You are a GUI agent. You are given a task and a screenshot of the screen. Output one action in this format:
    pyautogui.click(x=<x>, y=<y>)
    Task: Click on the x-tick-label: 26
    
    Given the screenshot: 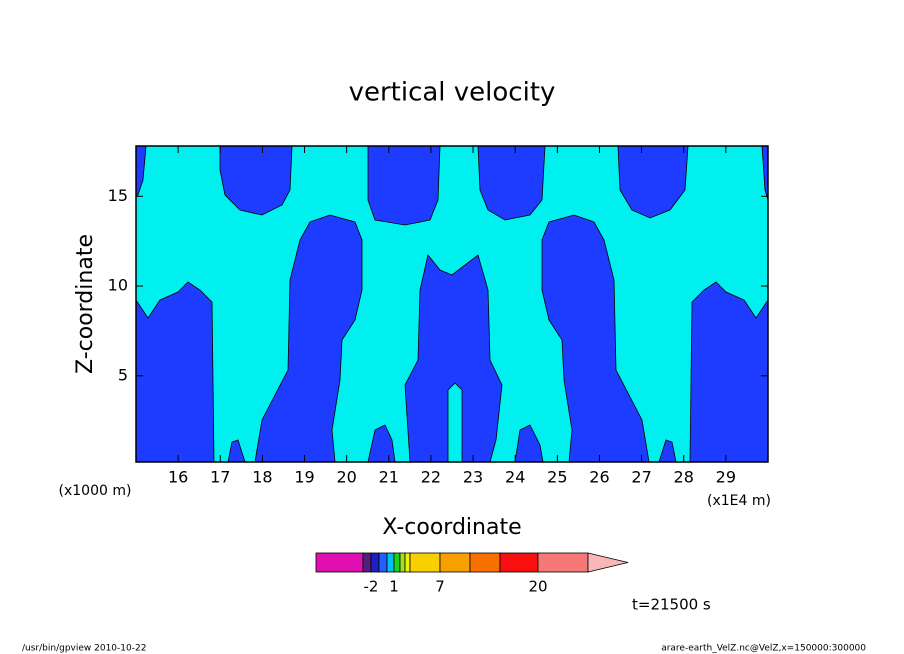 What is the action you would take?
    pyautogui.click(x=599, y=477)
    